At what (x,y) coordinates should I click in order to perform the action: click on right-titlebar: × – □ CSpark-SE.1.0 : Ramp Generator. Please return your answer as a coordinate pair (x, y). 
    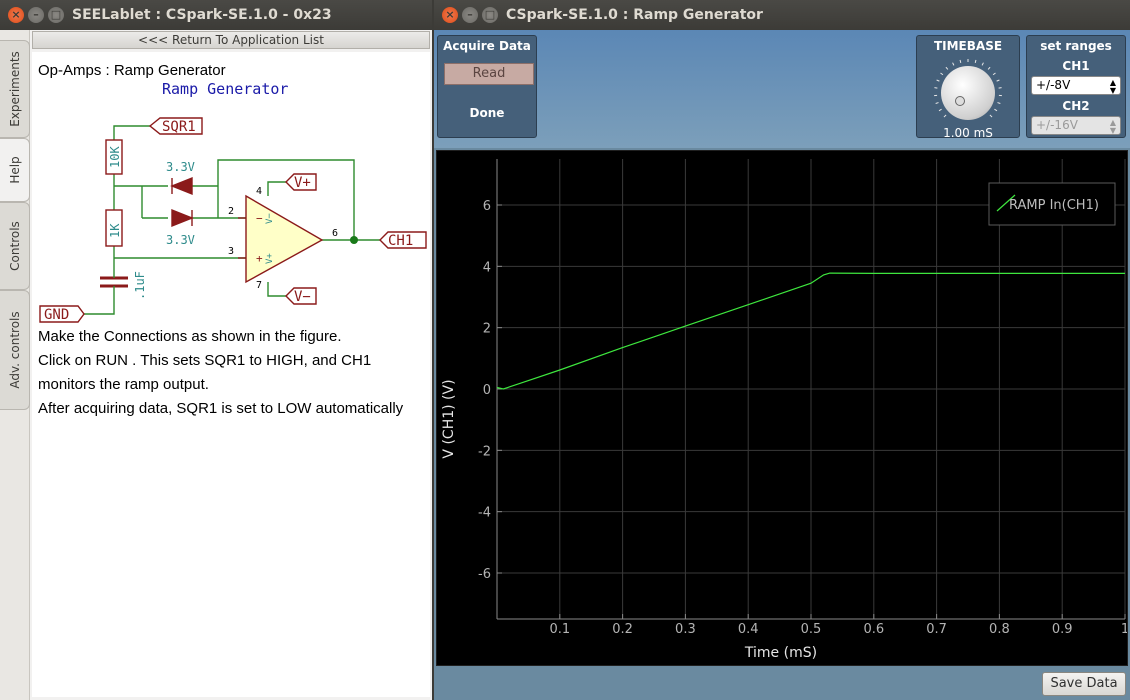
    Looking at the image, I should click on (782, 15).